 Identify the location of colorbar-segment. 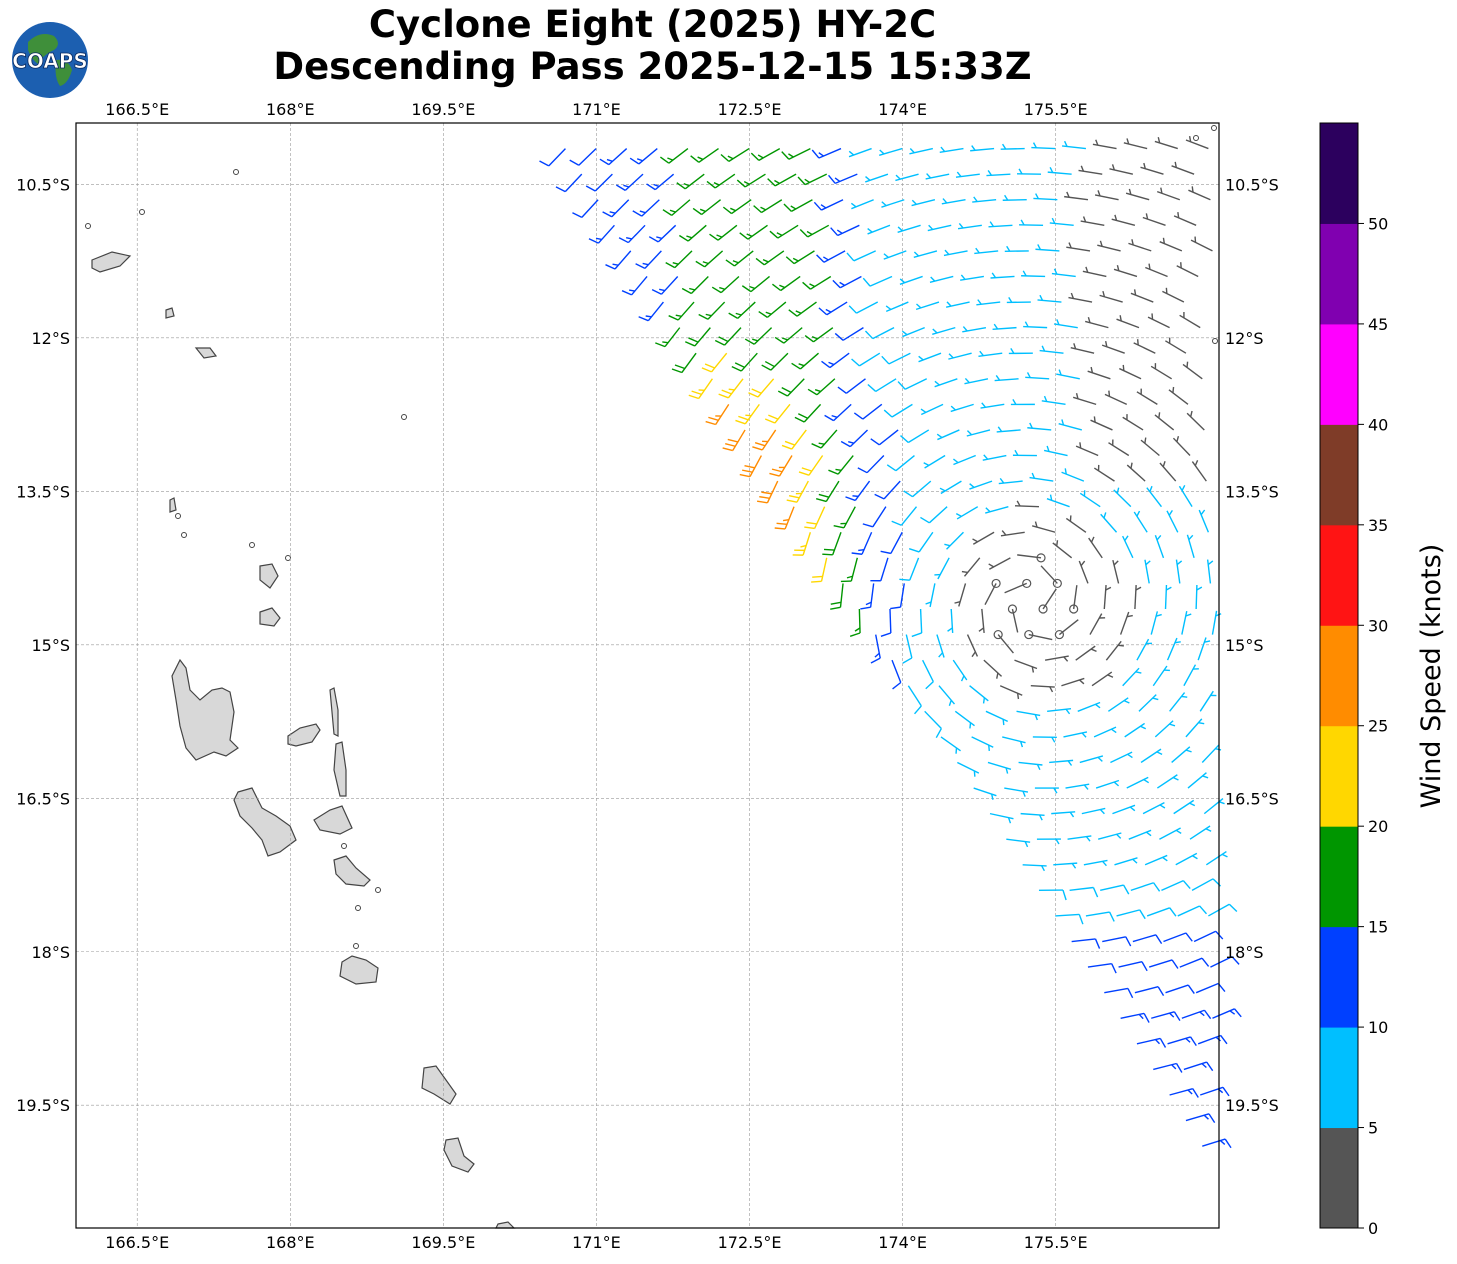
(1339, 776).